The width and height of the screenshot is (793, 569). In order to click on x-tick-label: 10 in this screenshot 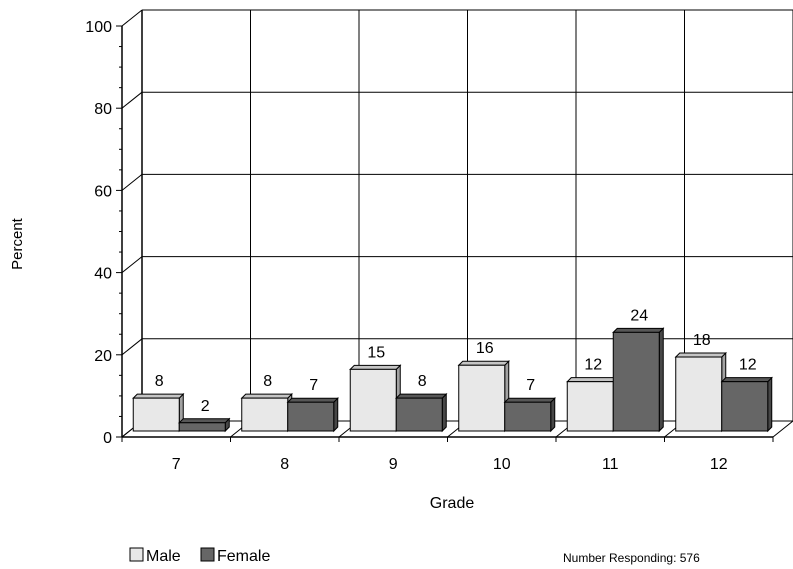, I will do `click(502, 464)`.